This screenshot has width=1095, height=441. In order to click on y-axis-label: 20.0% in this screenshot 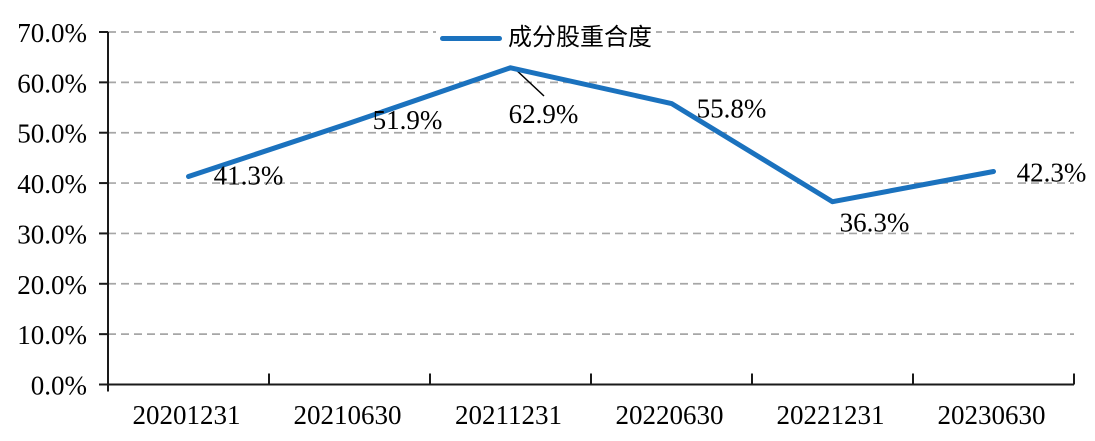, I will do `click(52, 285)`.